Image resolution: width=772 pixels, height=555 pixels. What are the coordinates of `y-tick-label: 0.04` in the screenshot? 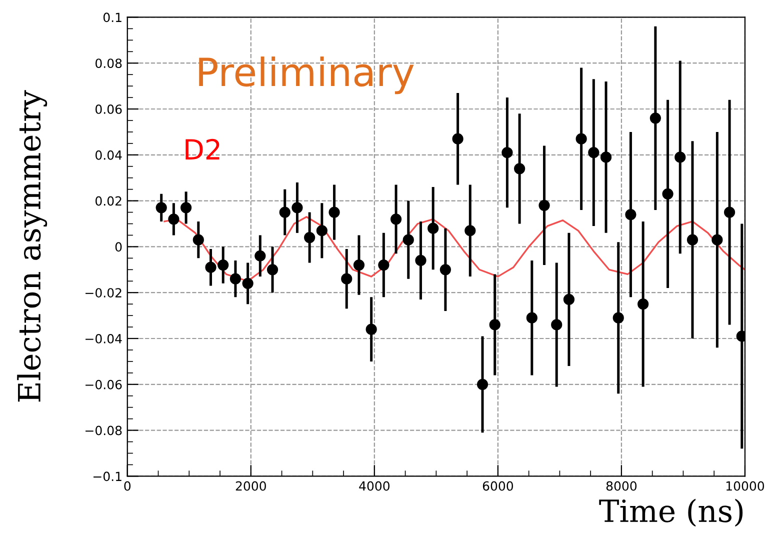 It's located at (109, 155).